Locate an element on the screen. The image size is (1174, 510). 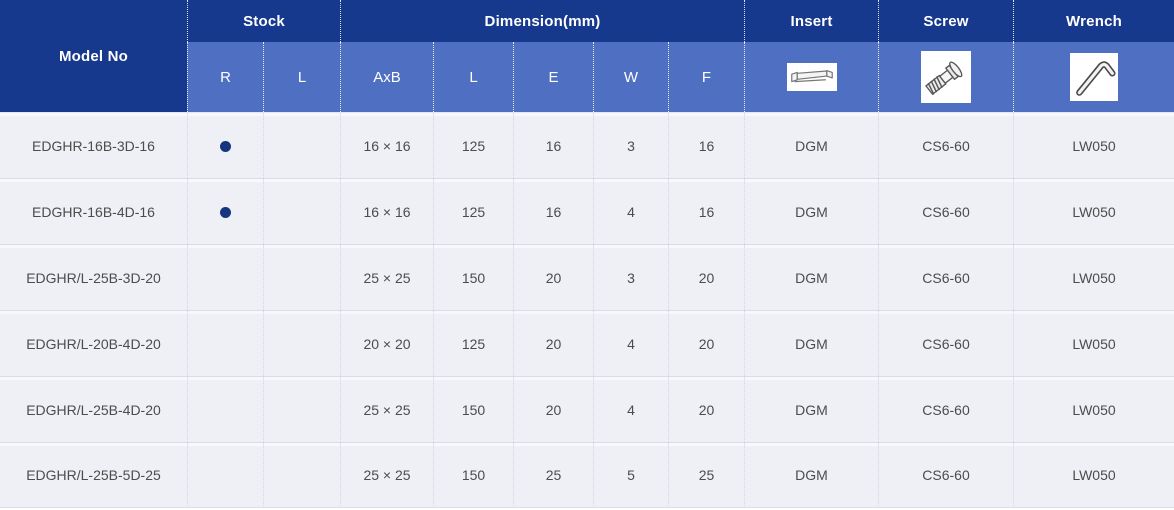
model-no-cell: EDGHR-16B-3D-16 is located at coordinates (93, 145).